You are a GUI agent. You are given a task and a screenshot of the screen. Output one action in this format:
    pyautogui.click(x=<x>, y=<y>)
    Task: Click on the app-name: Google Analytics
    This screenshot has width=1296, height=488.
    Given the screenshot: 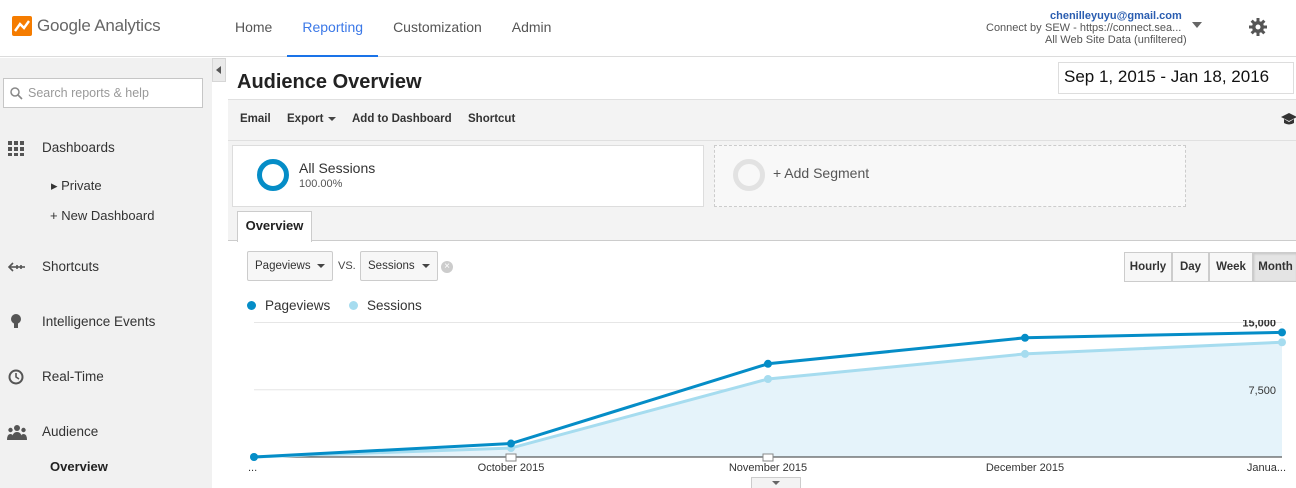 What is the action you would take?
    pyautogui.click(x=99, y=25)
    